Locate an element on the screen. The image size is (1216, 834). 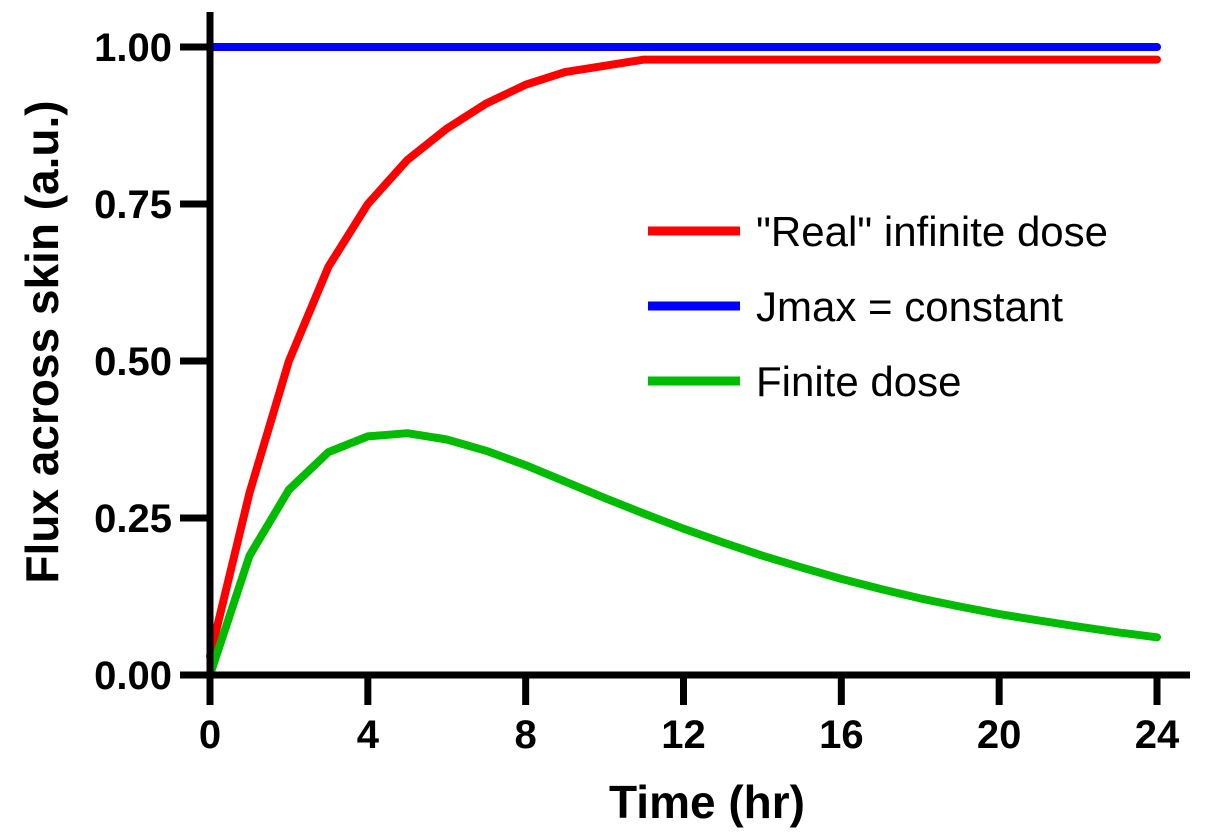
y-tick-label: 0.50 is located at coordinates (133, 362).